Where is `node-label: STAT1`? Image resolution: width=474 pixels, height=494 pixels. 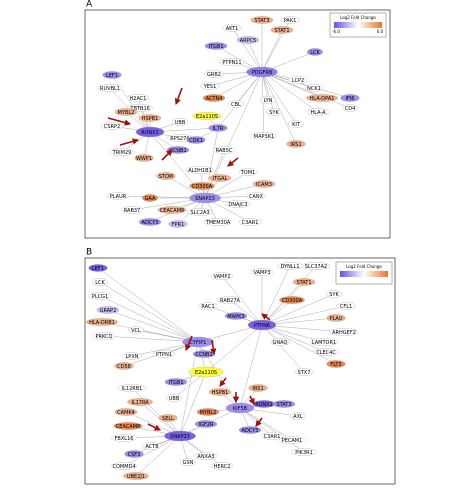
node-label: STAT1 is located at coordinates (281, 31).